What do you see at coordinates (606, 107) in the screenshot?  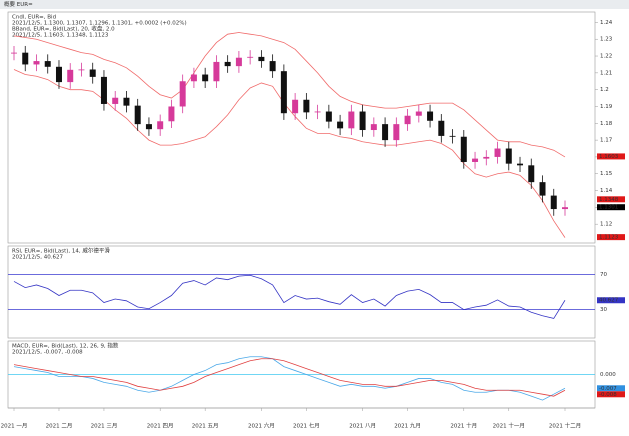 I see `y-tick-label: 1.19` at bounding box center [606, 107].